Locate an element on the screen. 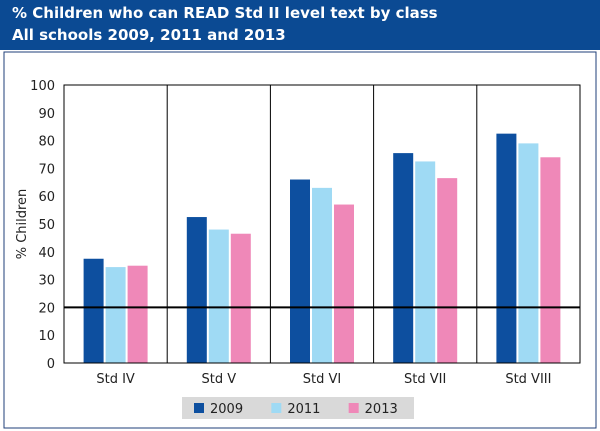 The width and height of the screenshot is (600, 431). legend-swatch-2013 is located at coordinates (353, 408).